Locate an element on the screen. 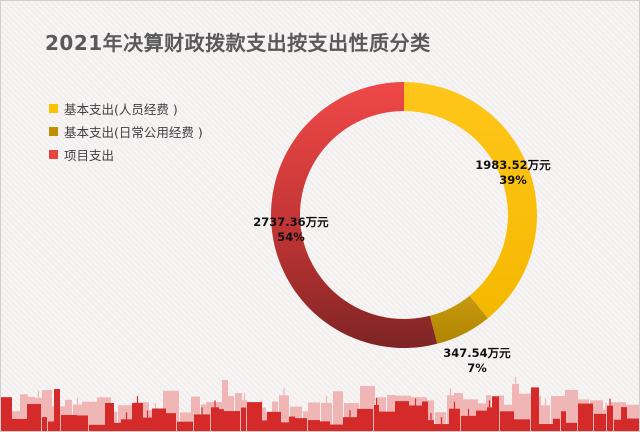 This screenshot has width=640, height=432. slice-public is located at coordinates (458, 319).